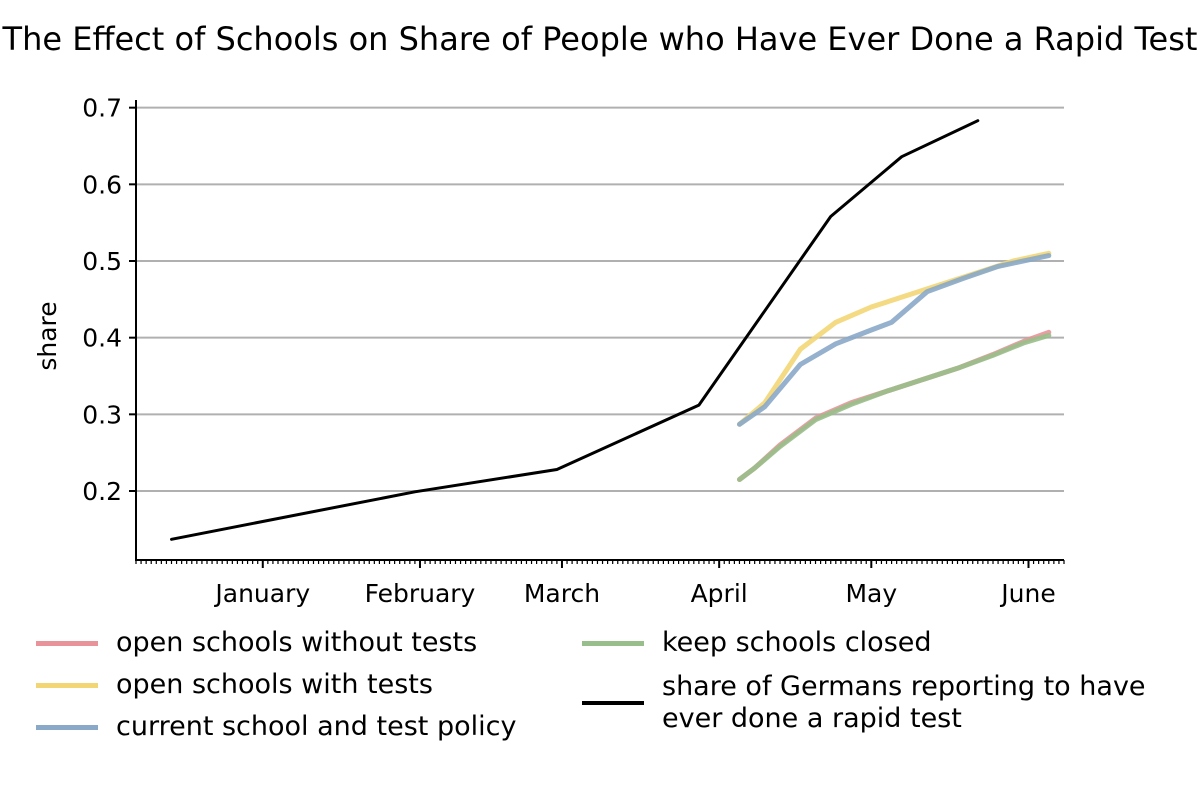  What do you see at coordinates (871, 593) in the screenshot?
I see `x-tick-label: May` at bounding box center [871, 593].